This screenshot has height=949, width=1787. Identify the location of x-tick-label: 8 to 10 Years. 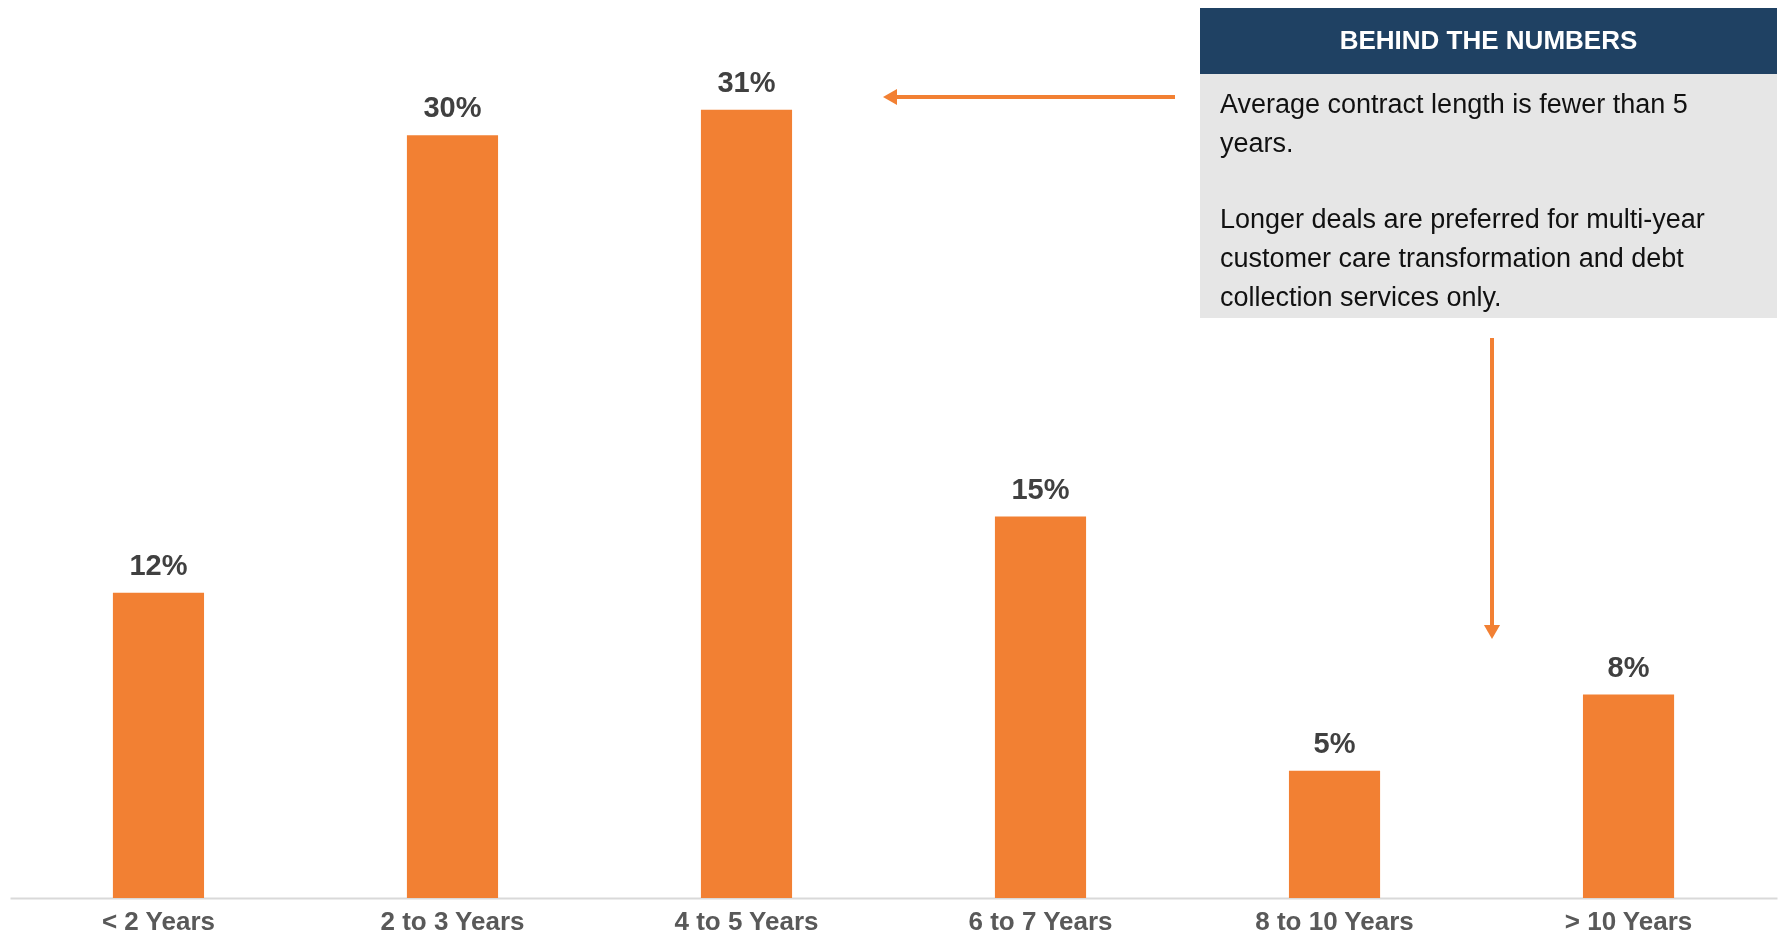
(1334, 920).